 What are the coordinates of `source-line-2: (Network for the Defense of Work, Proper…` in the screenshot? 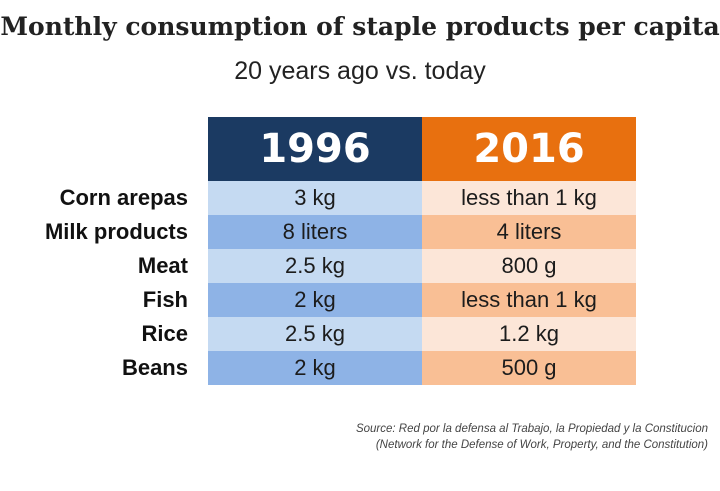 It's located at (541, 445).